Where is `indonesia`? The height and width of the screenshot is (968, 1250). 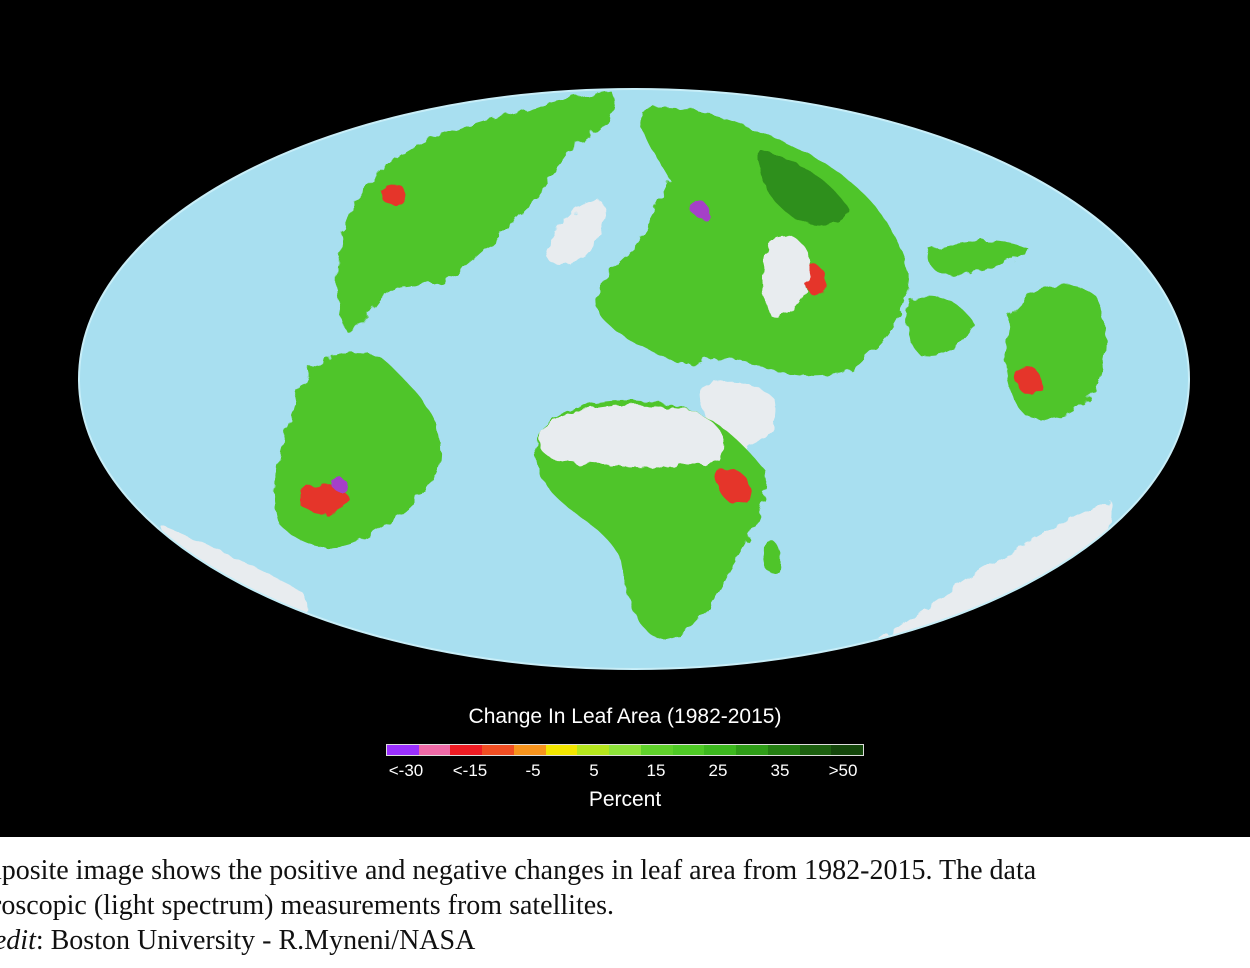
indonesia is located at coordinates (979, 257).